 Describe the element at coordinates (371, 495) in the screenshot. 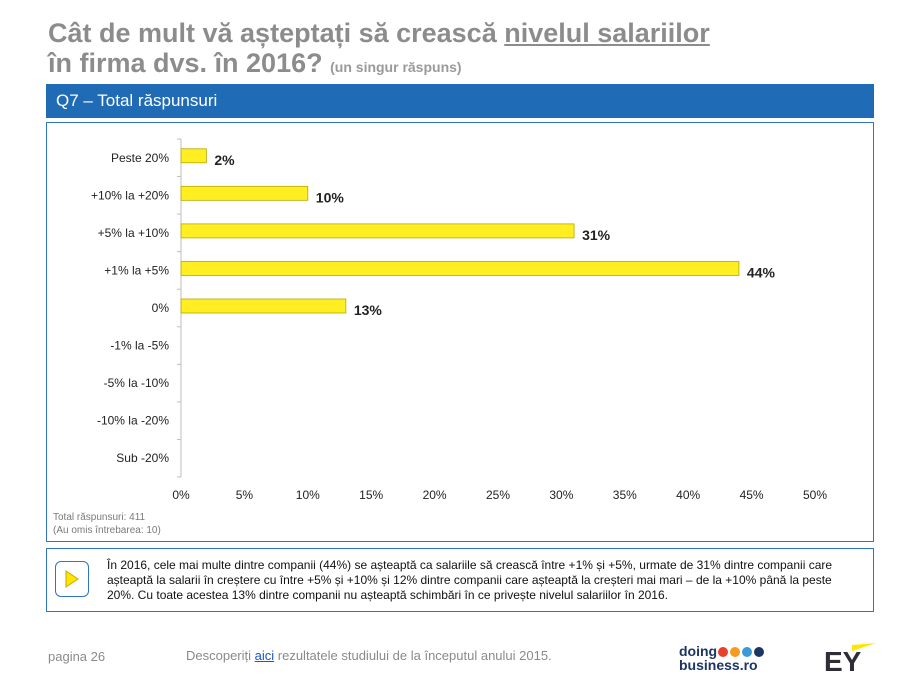

I see `x-tick-label: 15%` at that location.